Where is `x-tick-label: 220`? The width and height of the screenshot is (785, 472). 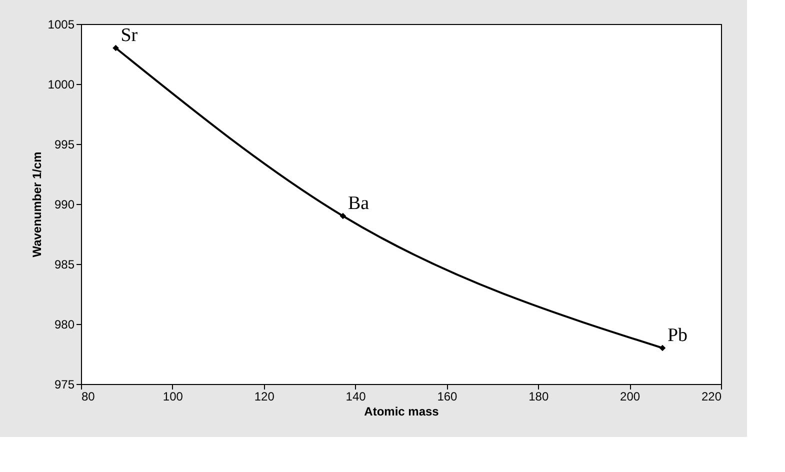 x-tick-label: 220 is located at coordinates (711, 397).